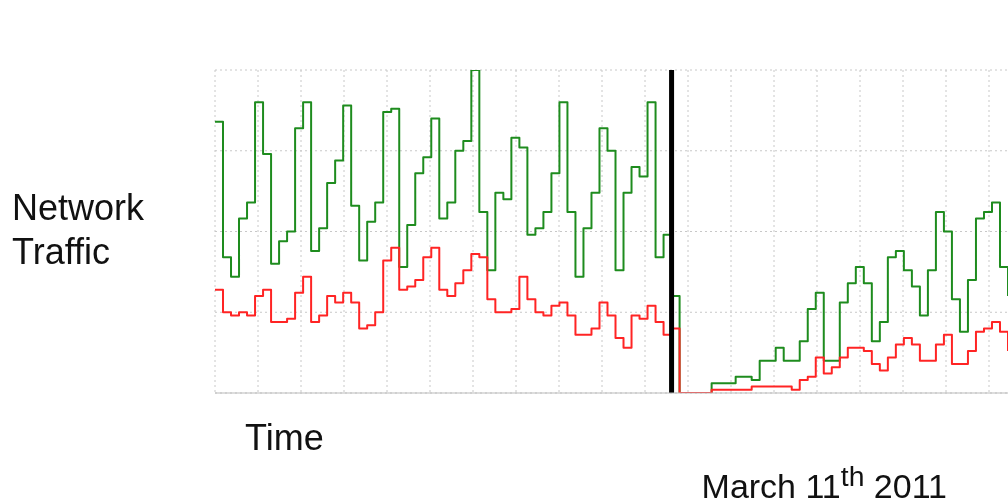 This screenshot has height=501, width=1008. What do you see at coordinates (79, 230) in the screenshot?
I see `y-axis-title: Network Traffic` at bounding box center [79, 230].